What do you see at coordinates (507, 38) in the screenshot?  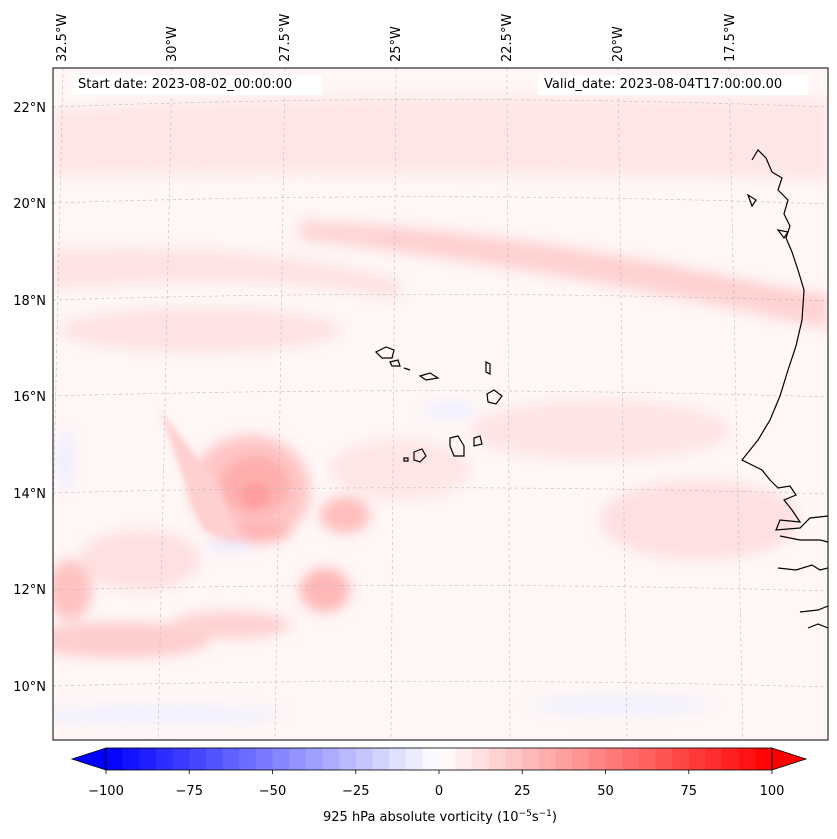 I see `lon-label: 22.5°W` at bounding box center [507, 38].